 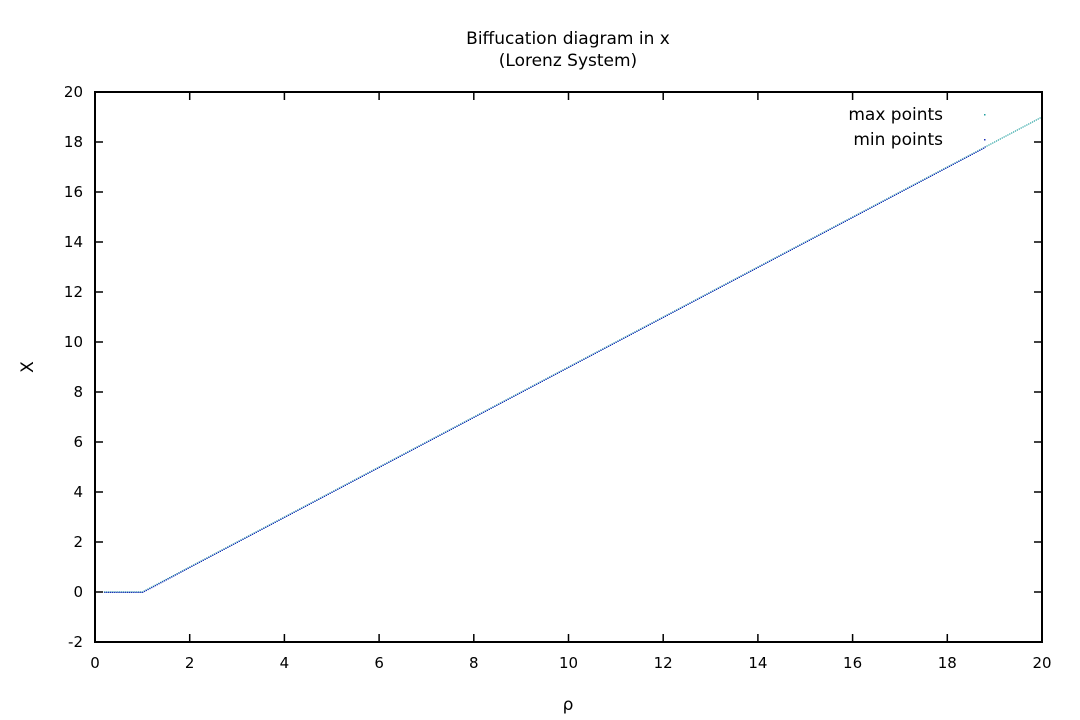 What do you see at coordinates (1041, 663) in the screenshot?
I see `x-tick-label: 20` at bounding box center [1041, 663].